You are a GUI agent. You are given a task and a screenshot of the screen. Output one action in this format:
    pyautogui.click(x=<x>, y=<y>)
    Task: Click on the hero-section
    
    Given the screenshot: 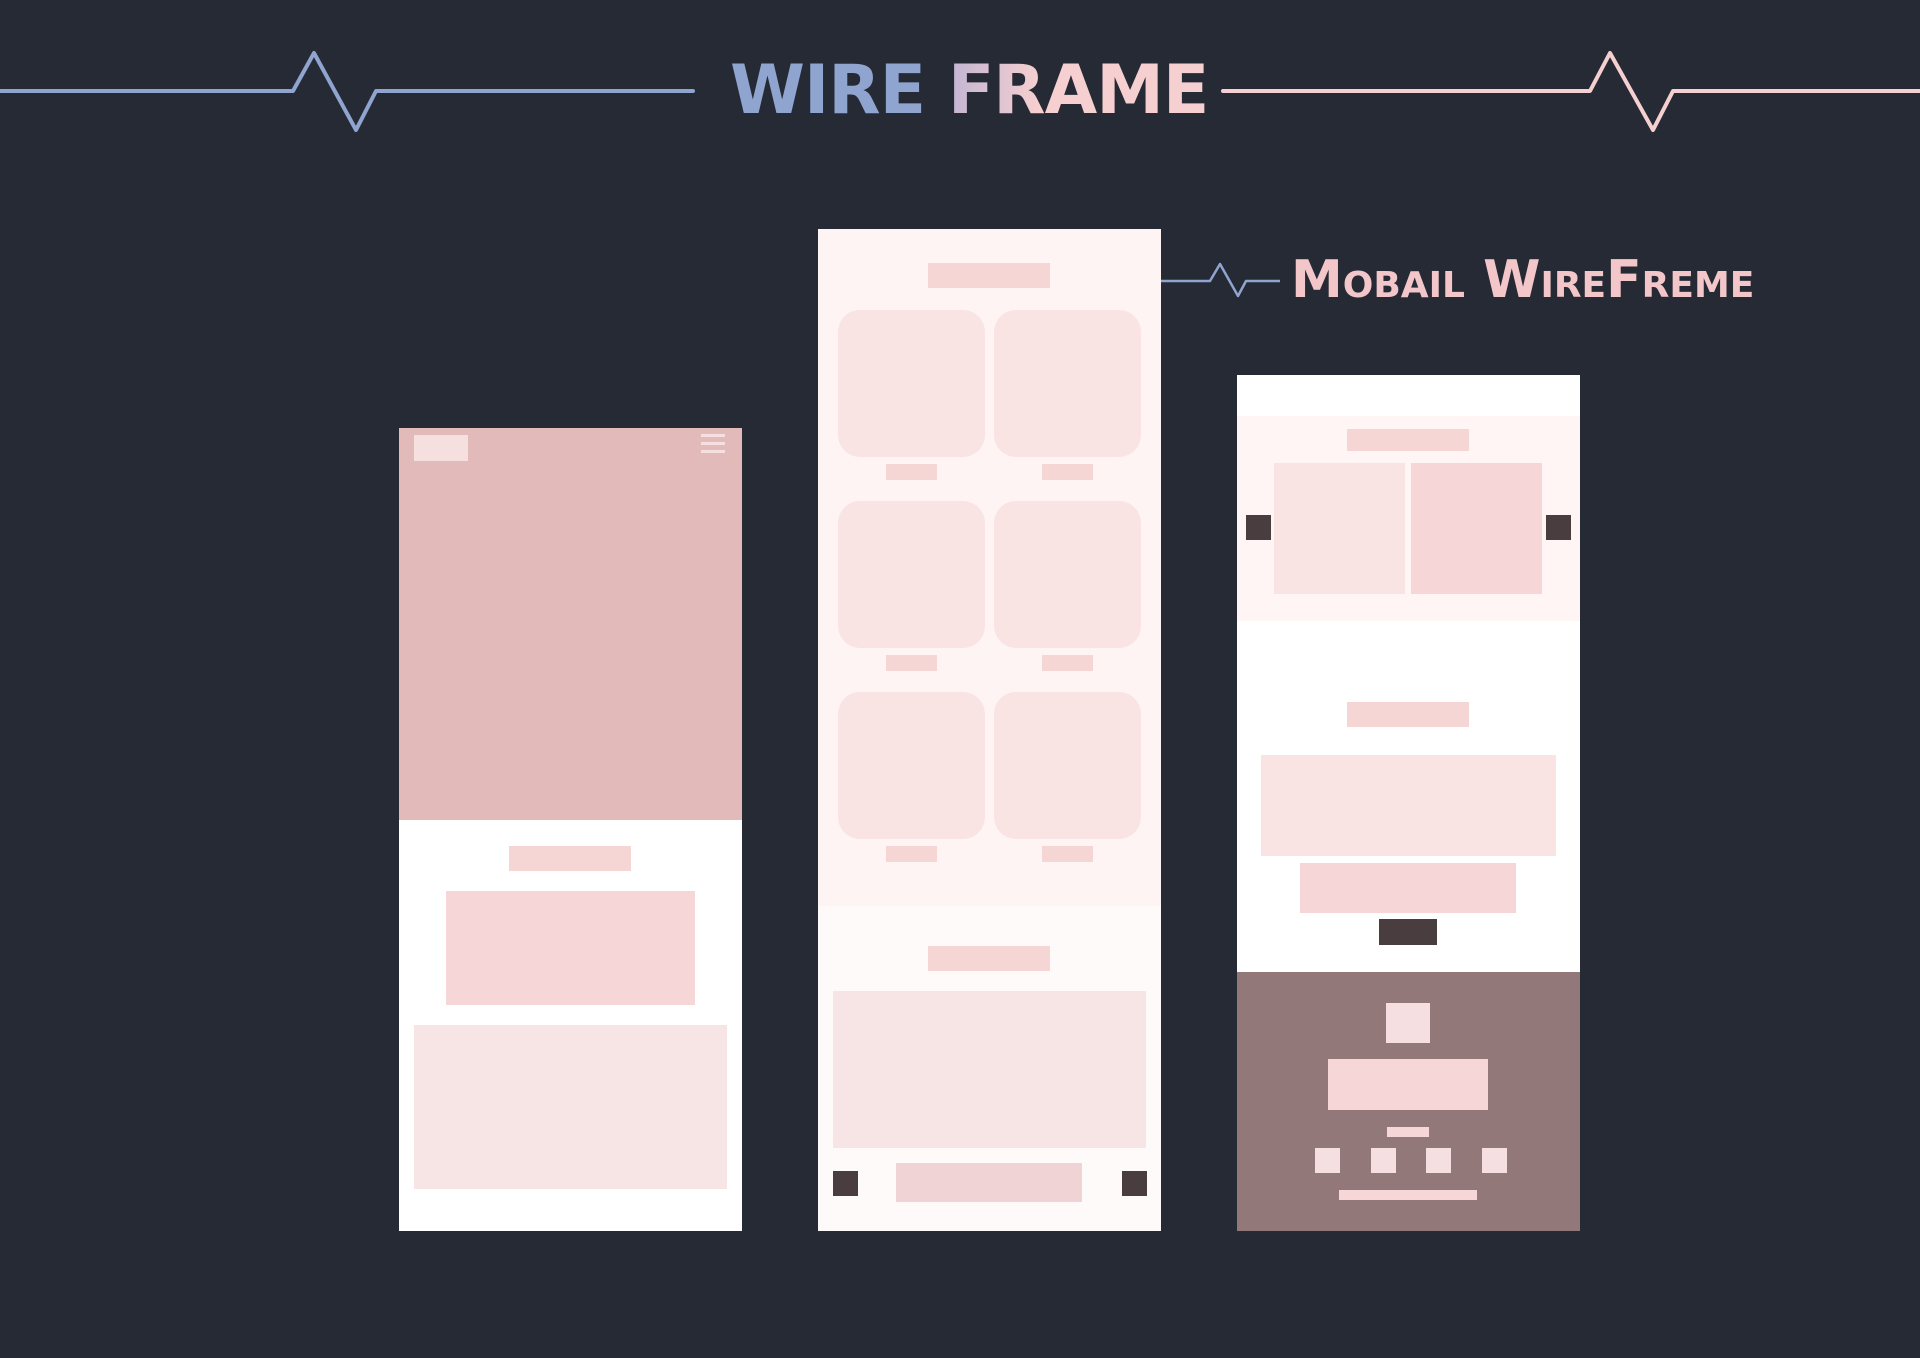 What is the action you would take?
    pyautogui.click(x=570, y=624)
    